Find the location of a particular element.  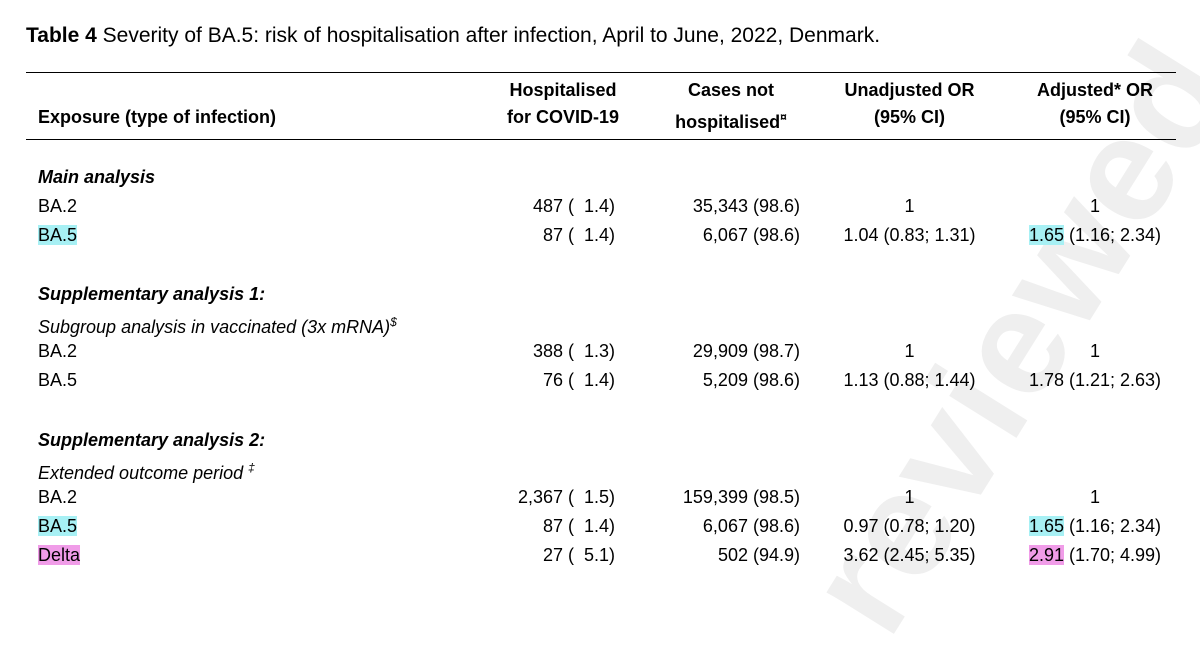

header-exposure: Exposure (type of infection) is located at coordinates (157, 117).